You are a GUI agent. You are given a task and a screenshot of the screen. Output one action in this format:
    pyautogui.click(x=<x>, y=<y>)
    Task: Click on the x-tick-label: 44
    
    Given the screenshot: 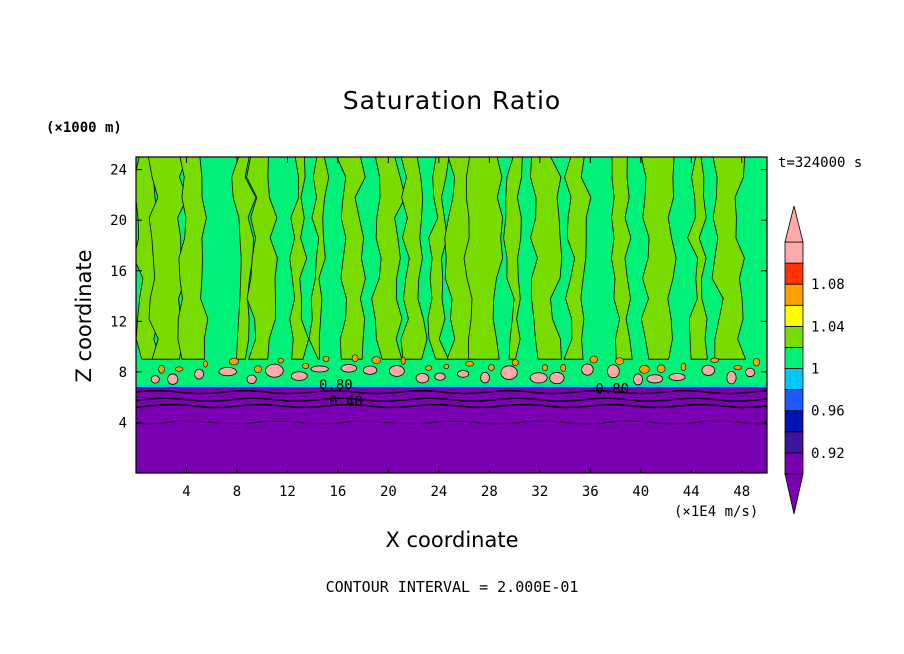 What is the action you would take?
    pyautogui.click(x=691, y=492)
    